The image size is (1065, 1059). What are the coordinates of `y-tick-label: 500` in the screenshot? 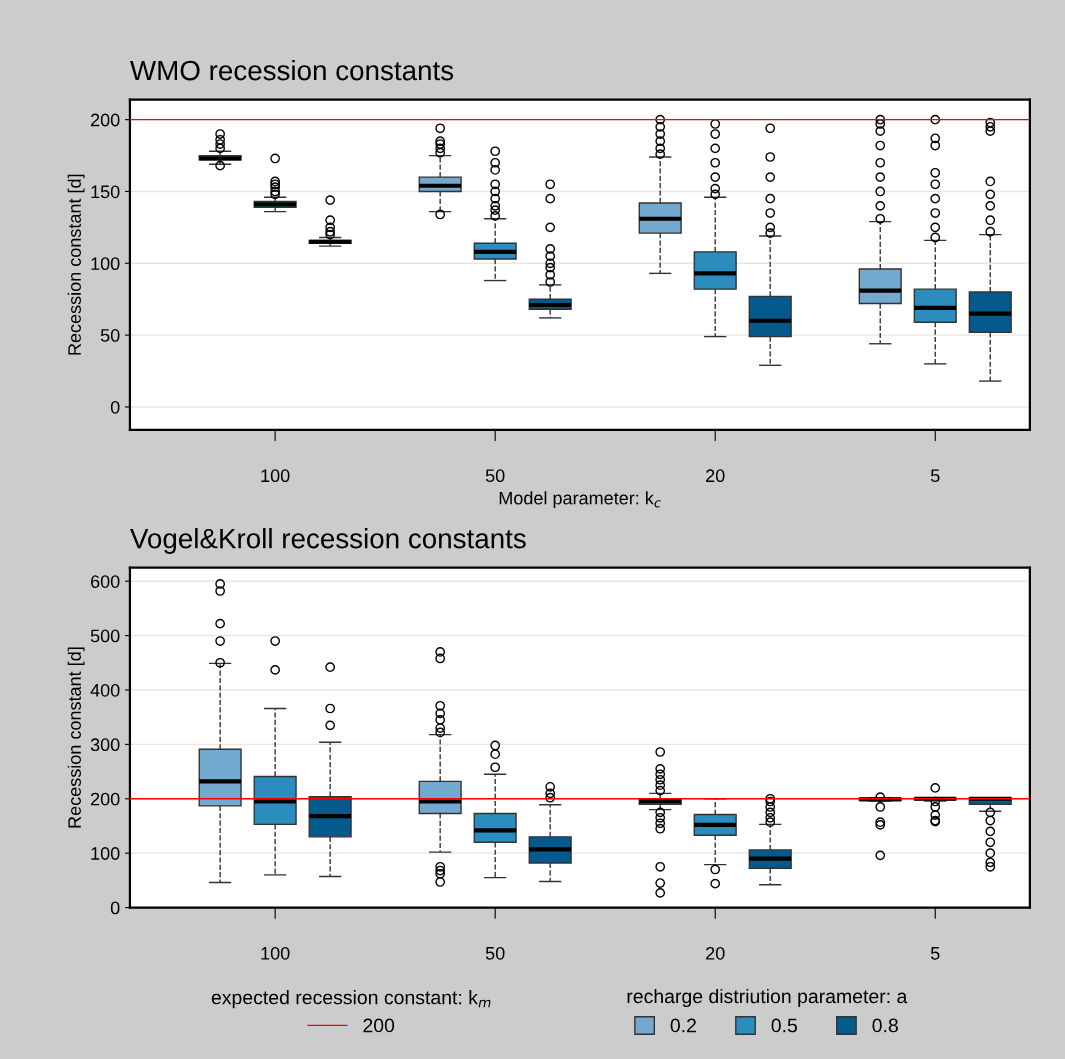 It's located at (105, 636).